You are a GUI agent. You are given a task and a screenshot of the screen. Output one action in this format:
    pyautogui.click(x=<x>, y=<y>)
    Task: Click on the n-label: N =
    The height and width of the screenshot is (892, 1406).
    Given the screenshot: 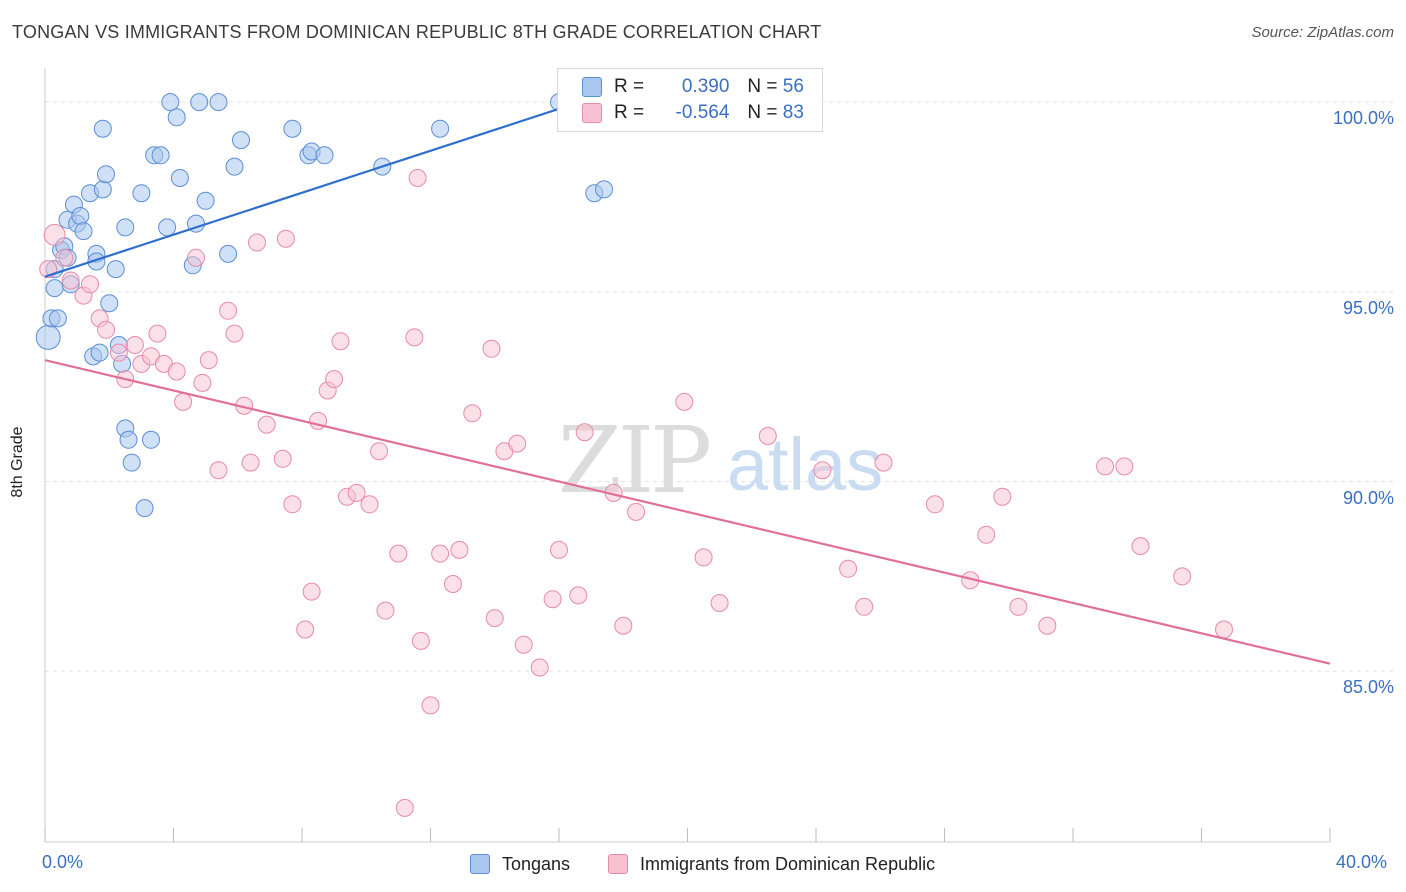 What is the action you would take?
    pyautogui.click(x=762, y=86)
    